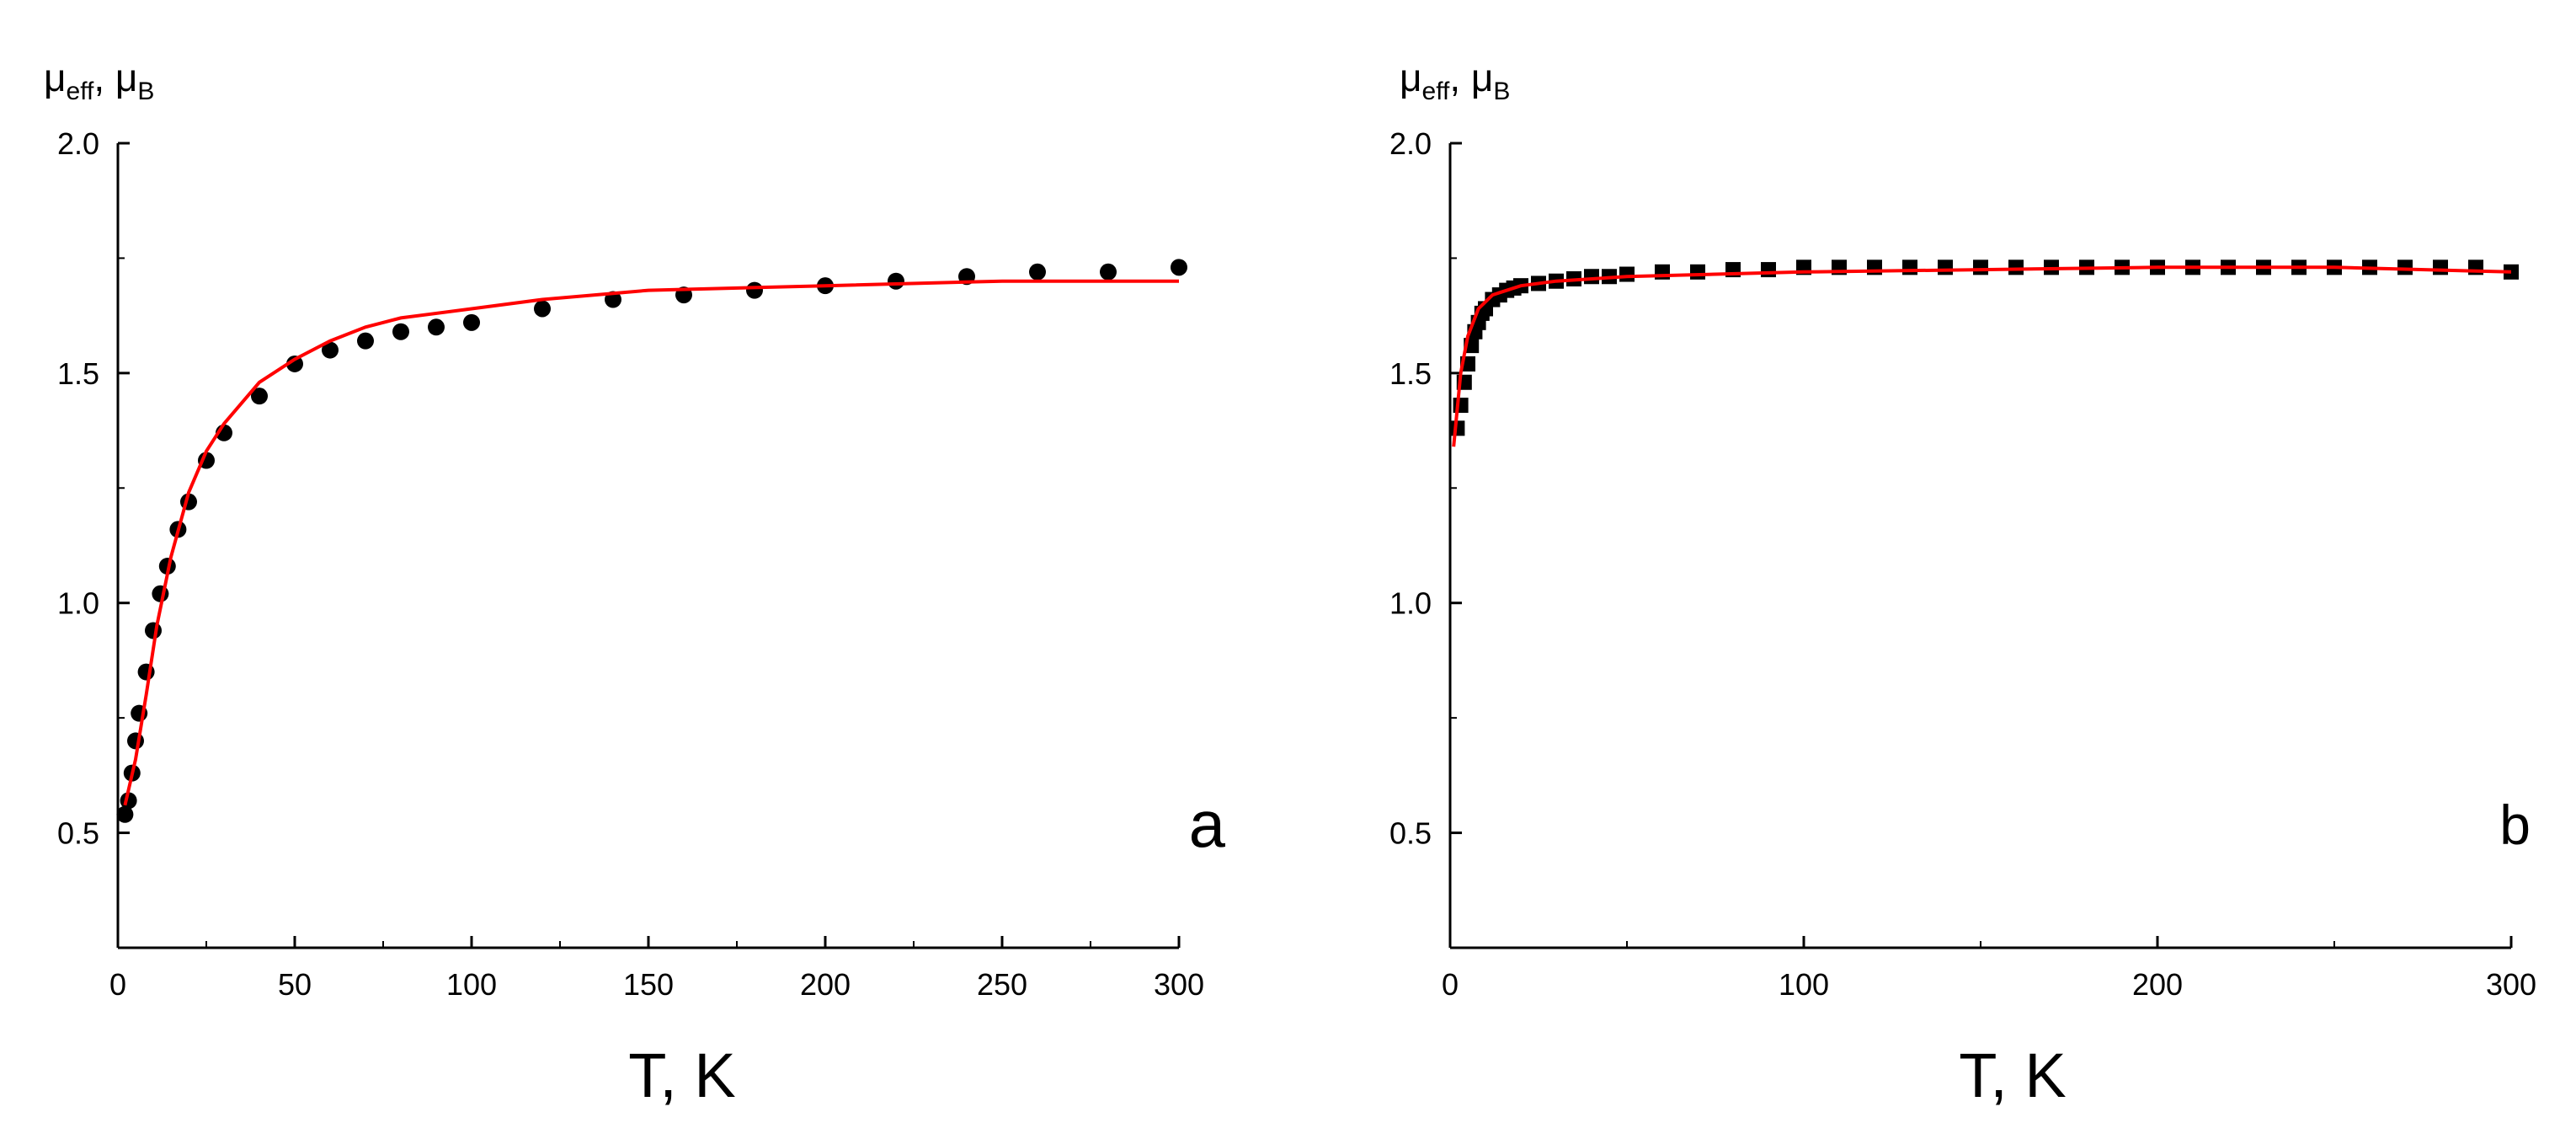  What do you see at coordinates (1410, 603) in the screenshot?
I see `y-tick-label-b: 1.0` at bounding box center [1410, 603].